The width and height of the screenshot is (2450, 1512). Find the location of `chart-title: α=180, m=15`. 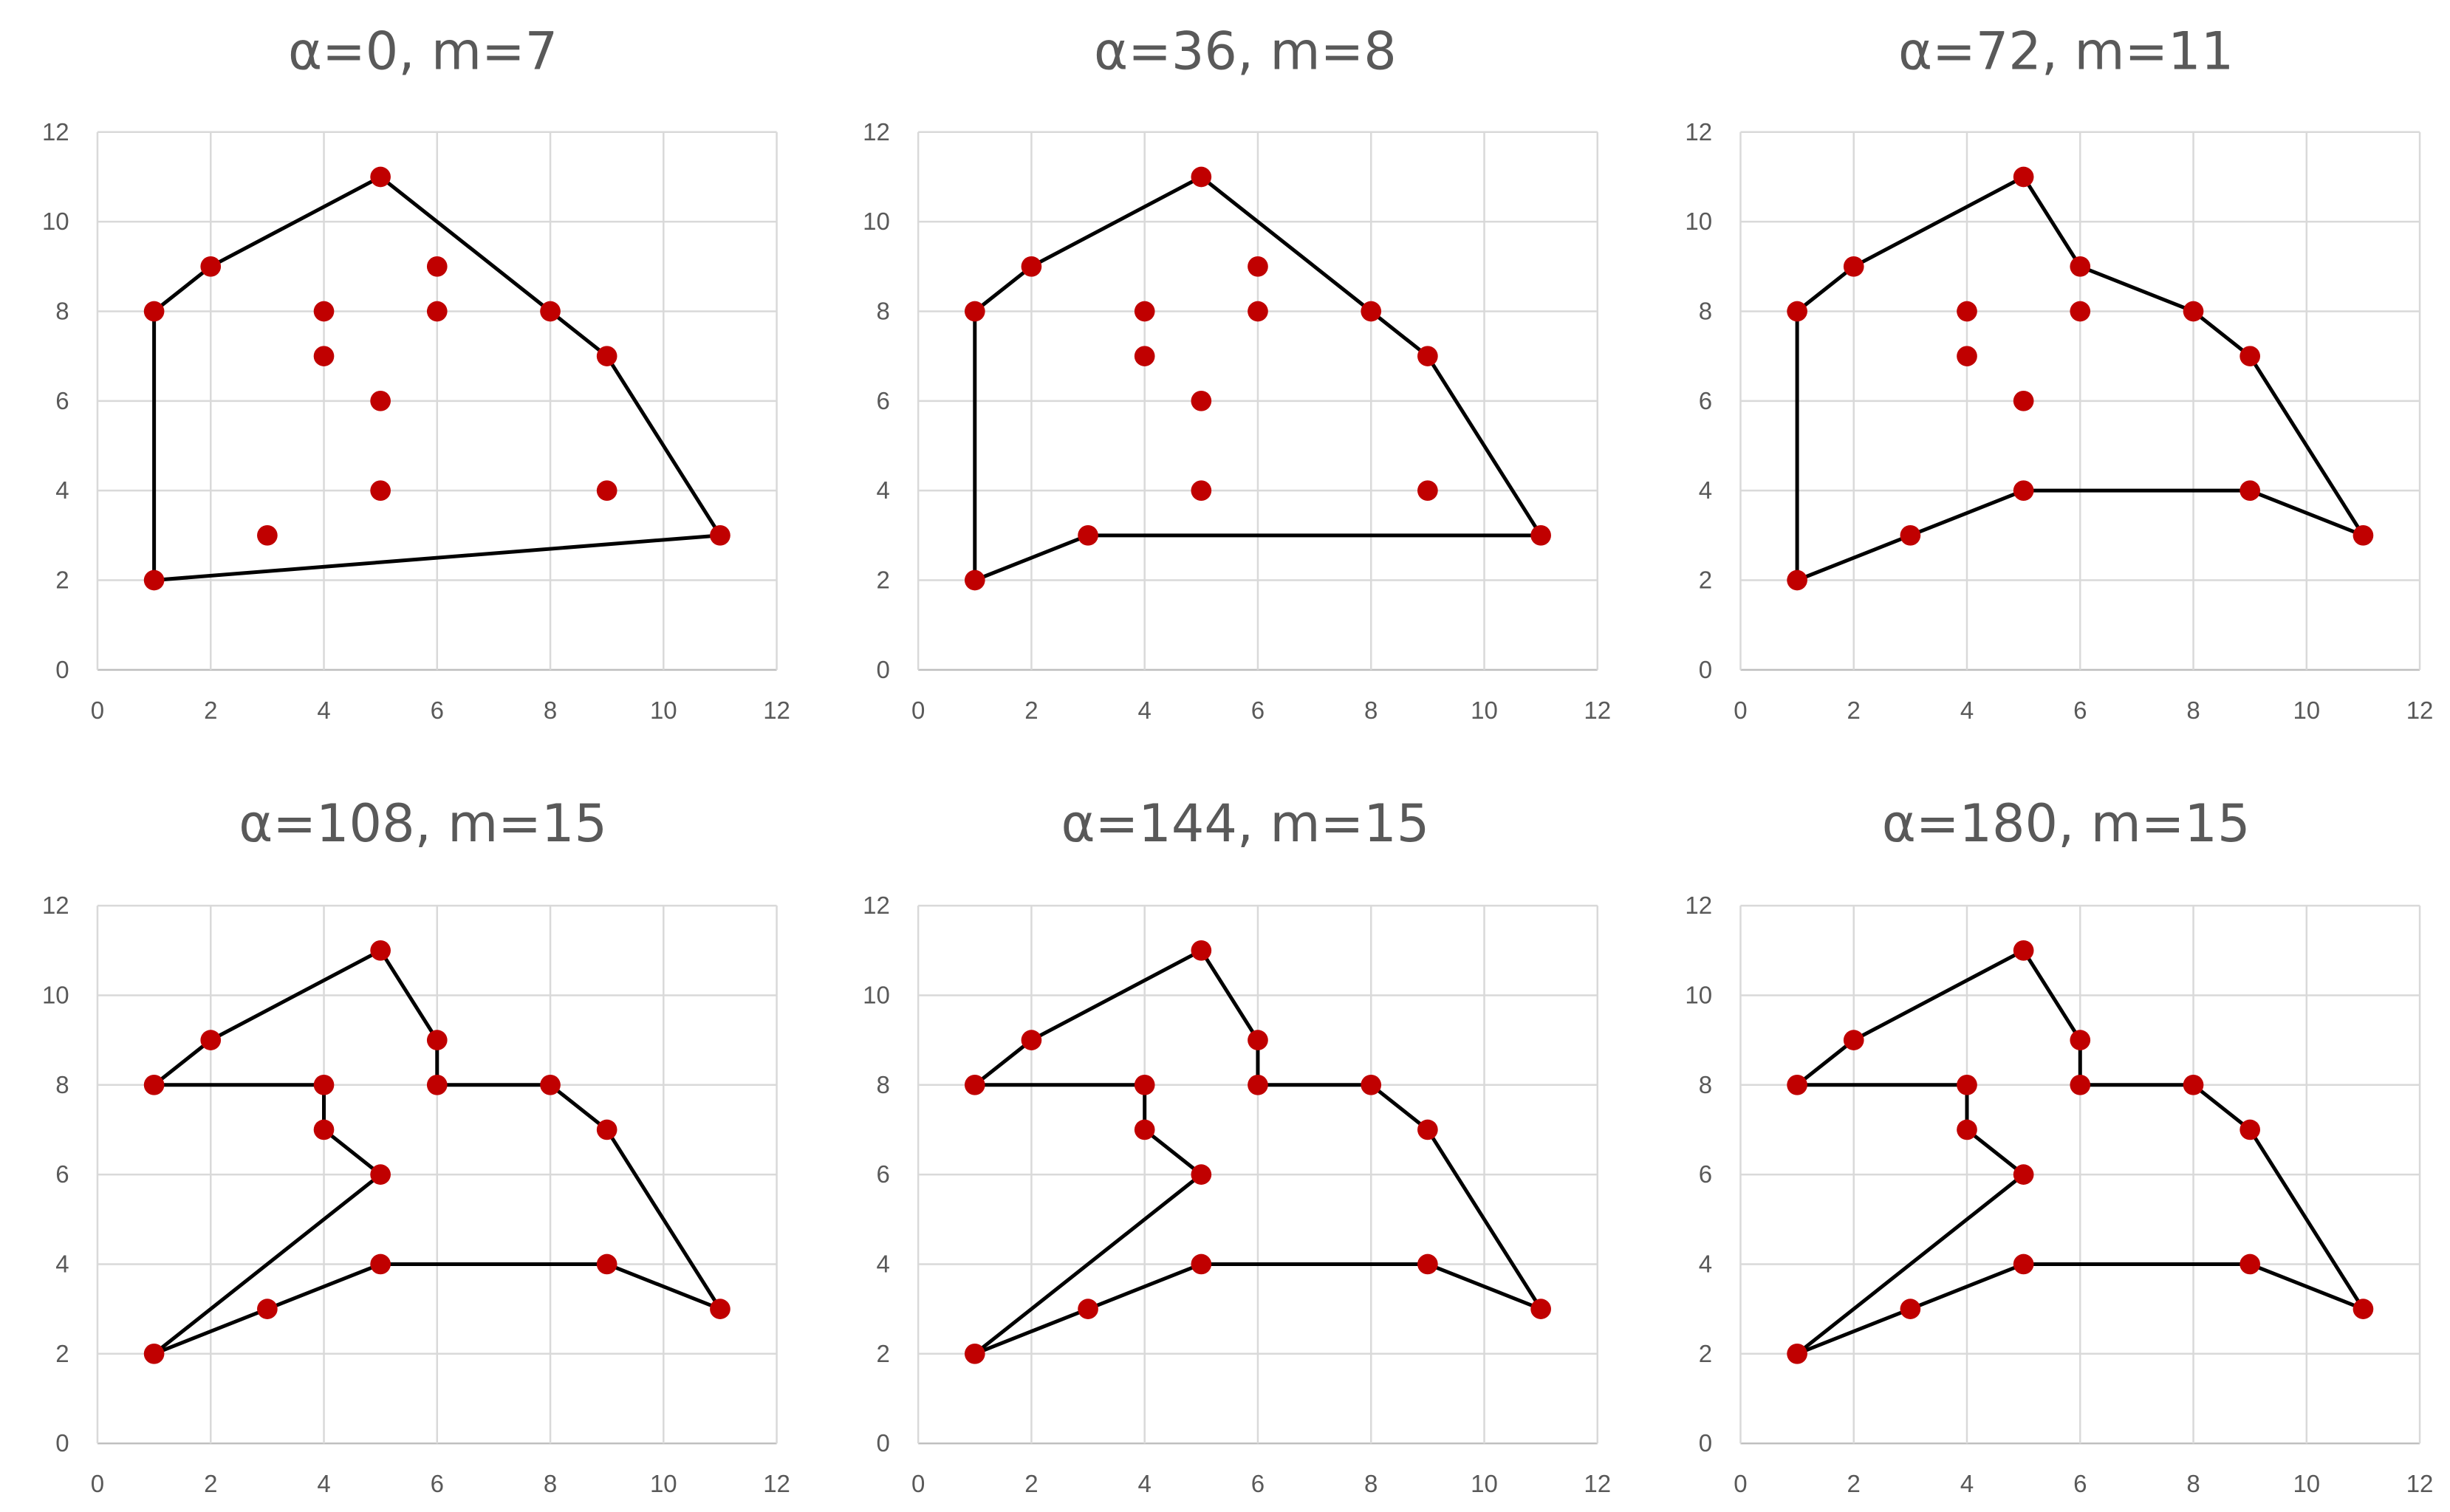

chart-title: α=180, m=15 is located at coordinates (2066, 823).